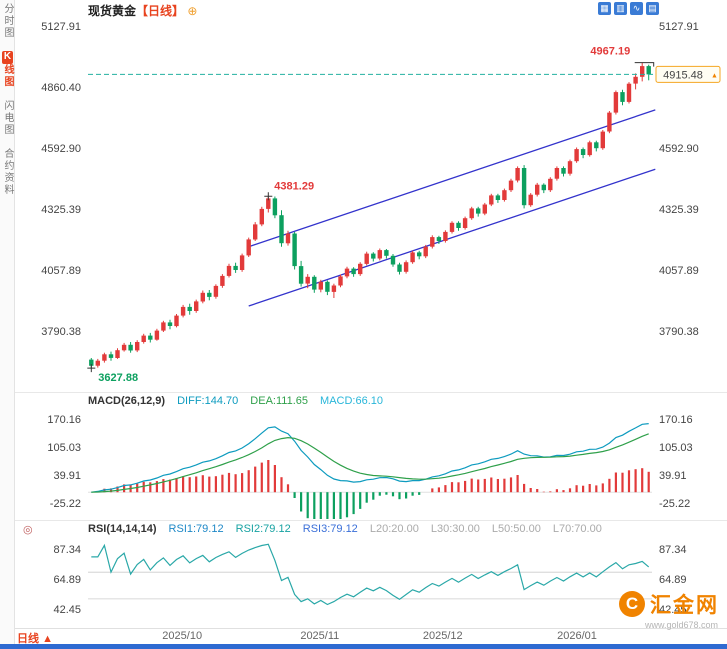  I want to click on site-watermark: C 汇金网 www.gold678.com, so click(669, 609).